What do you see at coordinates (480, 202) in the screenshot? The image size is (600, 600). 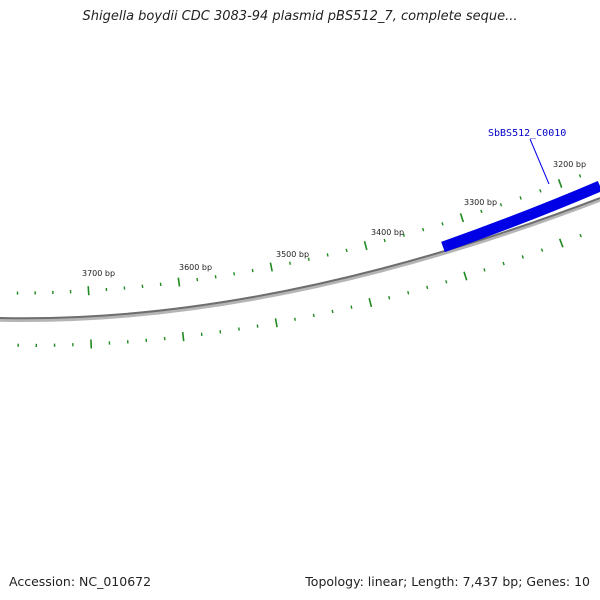 I see `tick-label-3300: 3300 bp` at bounding box center [480, 202].